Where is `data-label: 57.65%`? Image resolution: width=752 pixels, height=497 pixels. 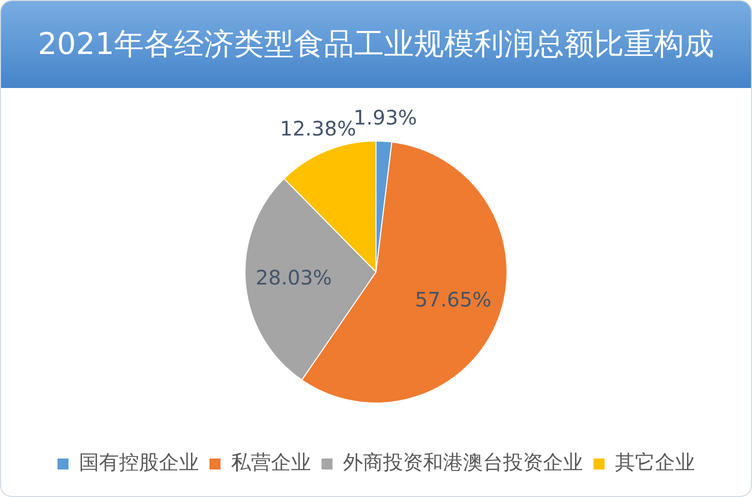 data-label: 57.65% is located at coordinates (453, 299).